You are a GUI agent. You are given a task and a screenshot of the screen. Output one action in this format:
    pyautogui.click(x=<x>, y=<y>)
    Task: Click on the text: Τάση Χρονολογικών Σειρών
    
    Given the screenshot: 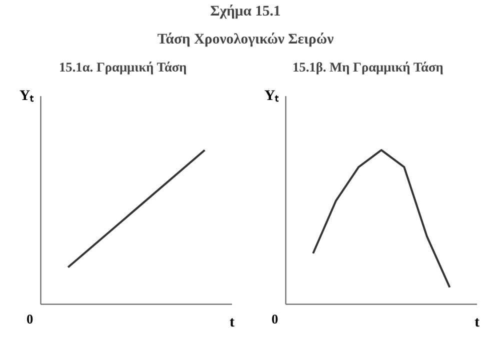 What is the action you would take?
    pyautogui.click(x=245, y=40)
    